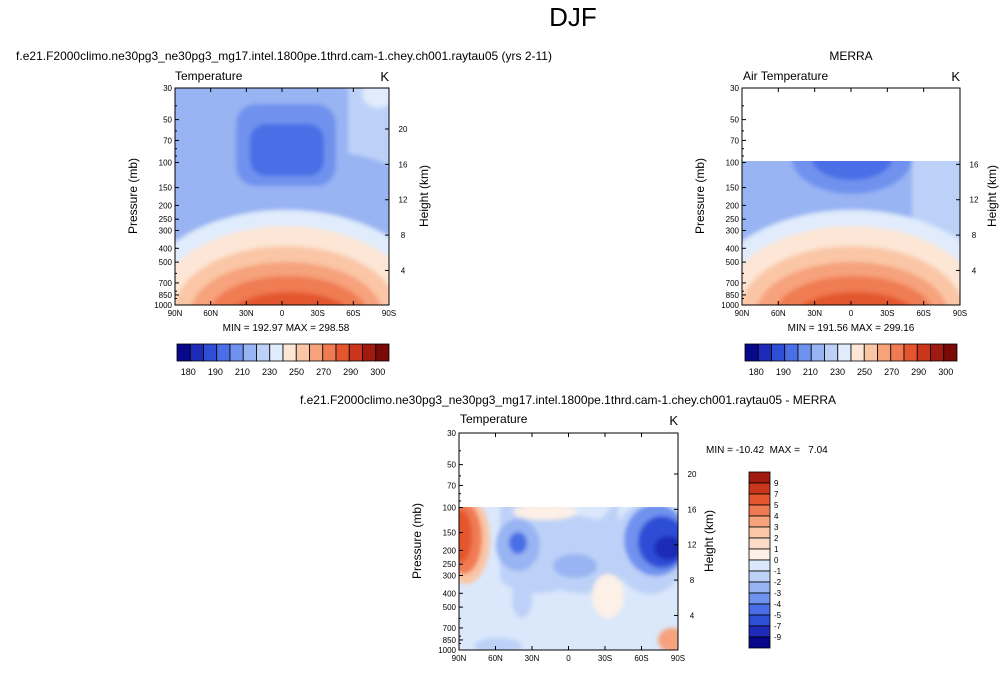  Describe the element at coordinates (451, 485) in the screenshot. I see `y-tick-label: 70` at that location.